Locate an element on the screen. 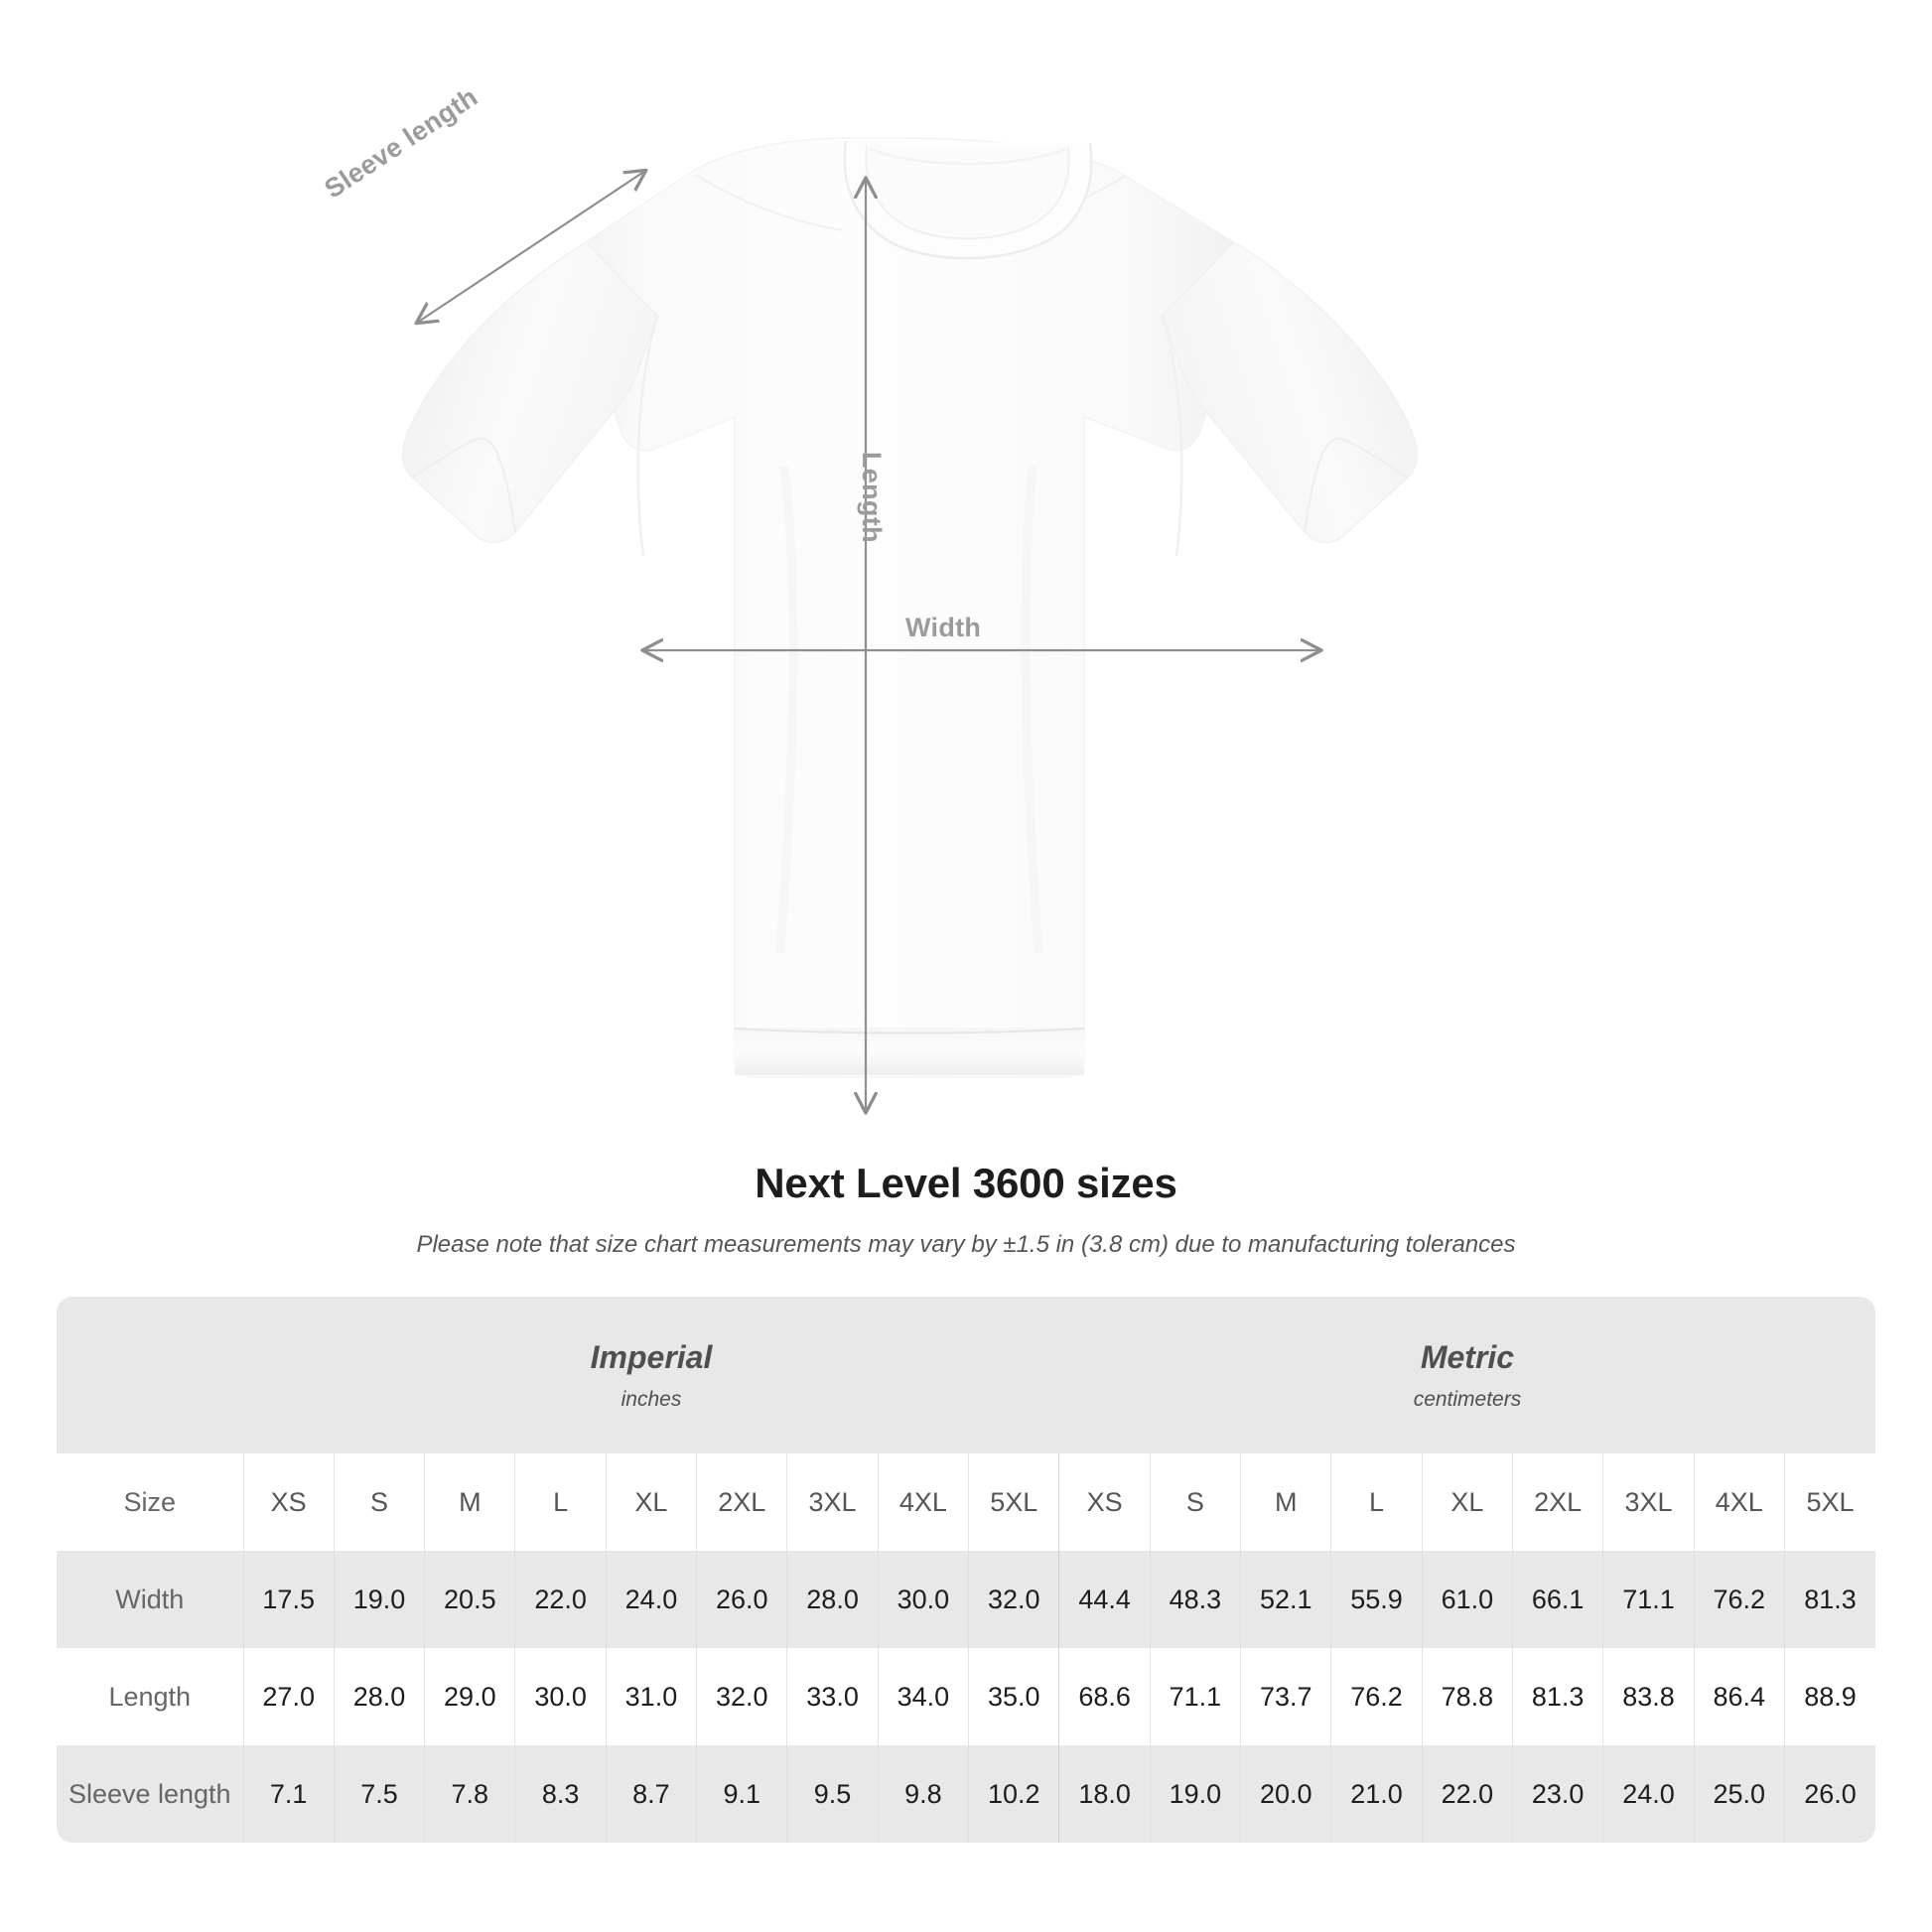 This screenshot has height=1932, width=1932. cell-sleeve-metric-3xl: 24.0 is located at coordinates (1648, 1794).